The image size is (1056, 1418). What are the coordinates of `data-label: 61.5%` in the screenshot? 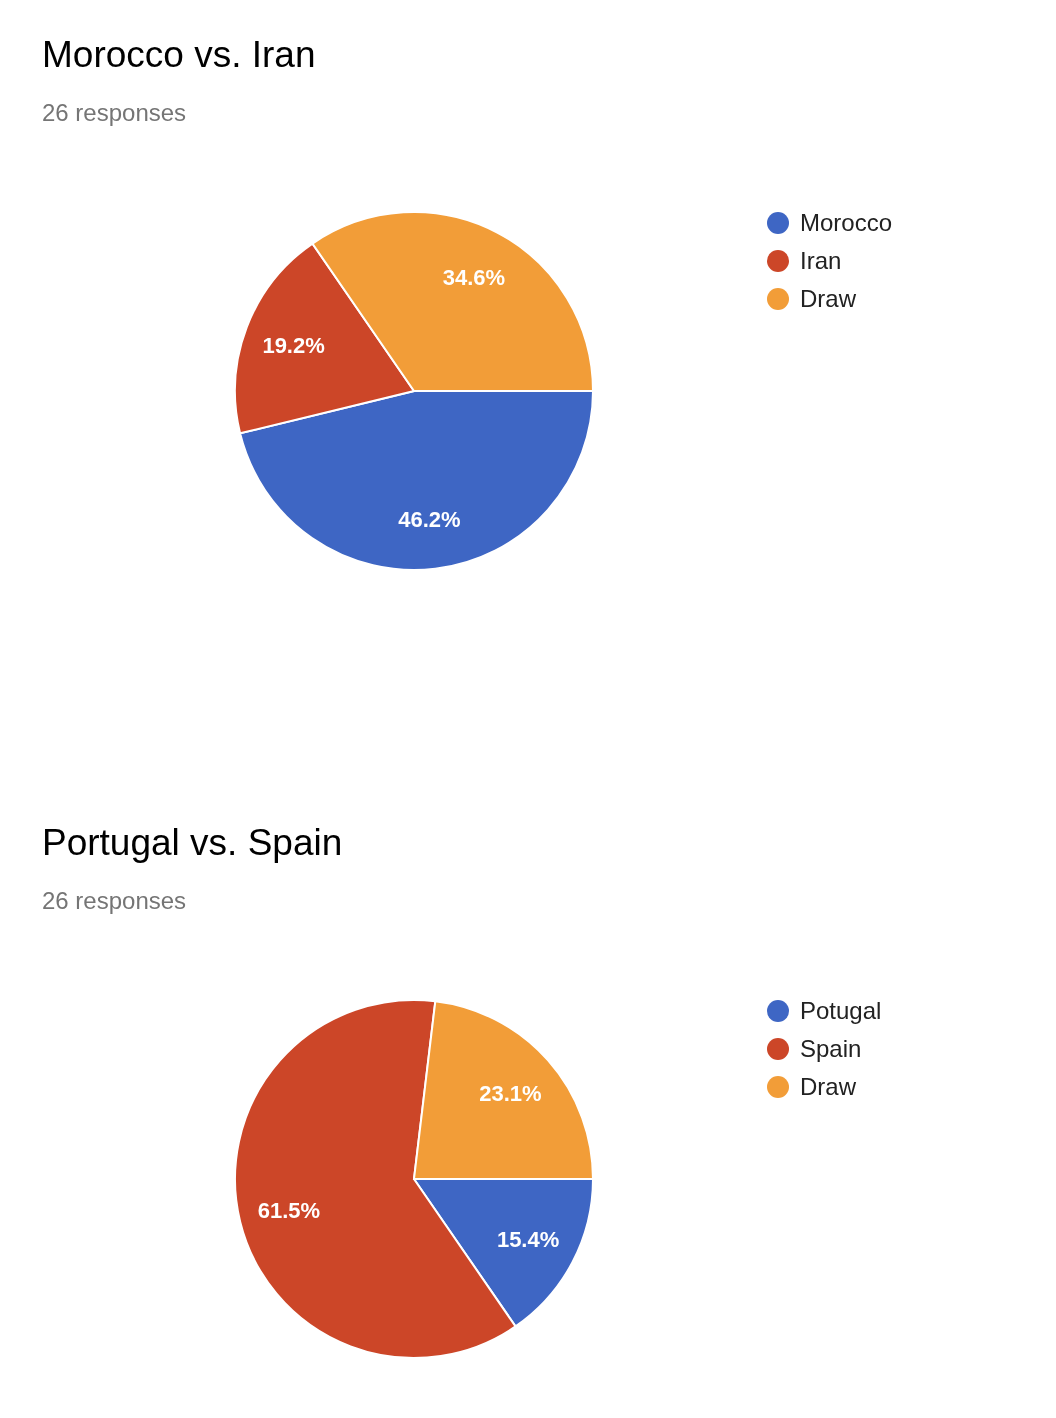 It's located at (289, 1210).